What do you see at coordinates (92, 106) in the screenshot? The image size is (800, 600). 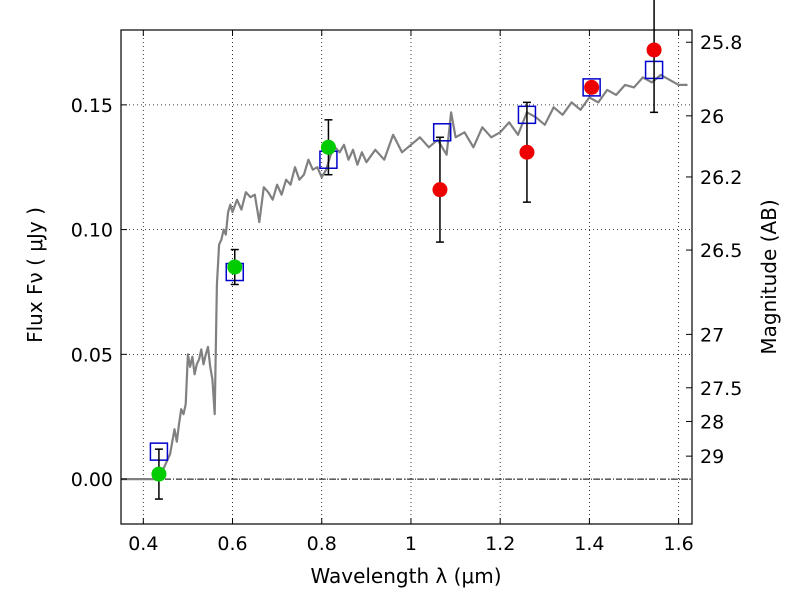 I see `y-tick-label: 0.15` at bounding box center [92, 106].